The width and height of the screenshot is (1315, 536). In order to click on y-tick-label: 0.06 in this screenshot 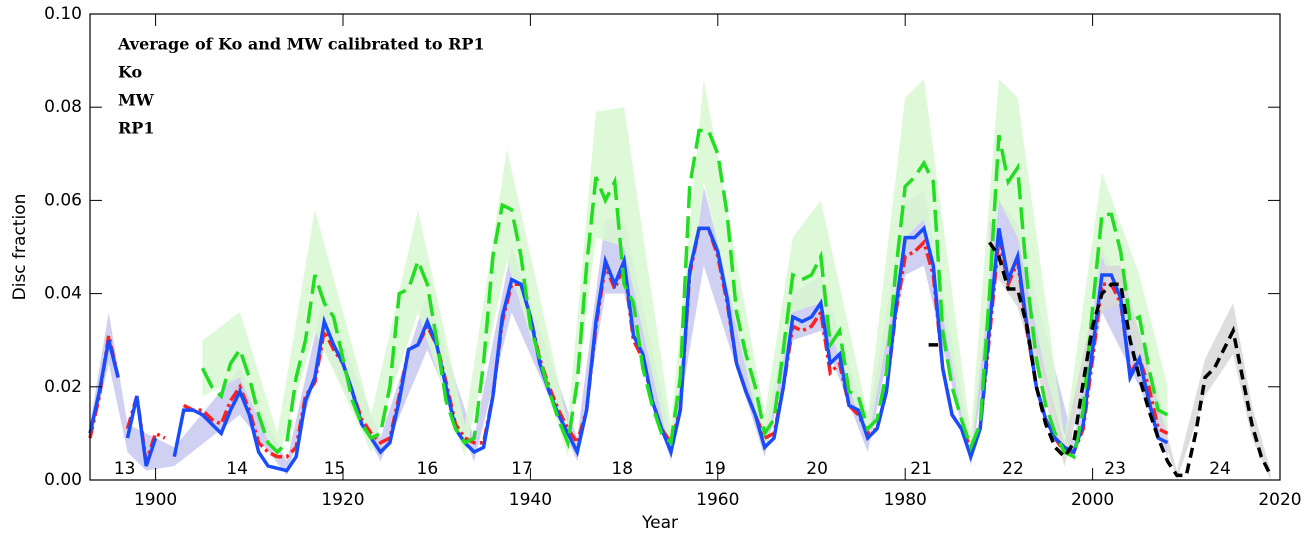, I will do `click(63, 200)`.